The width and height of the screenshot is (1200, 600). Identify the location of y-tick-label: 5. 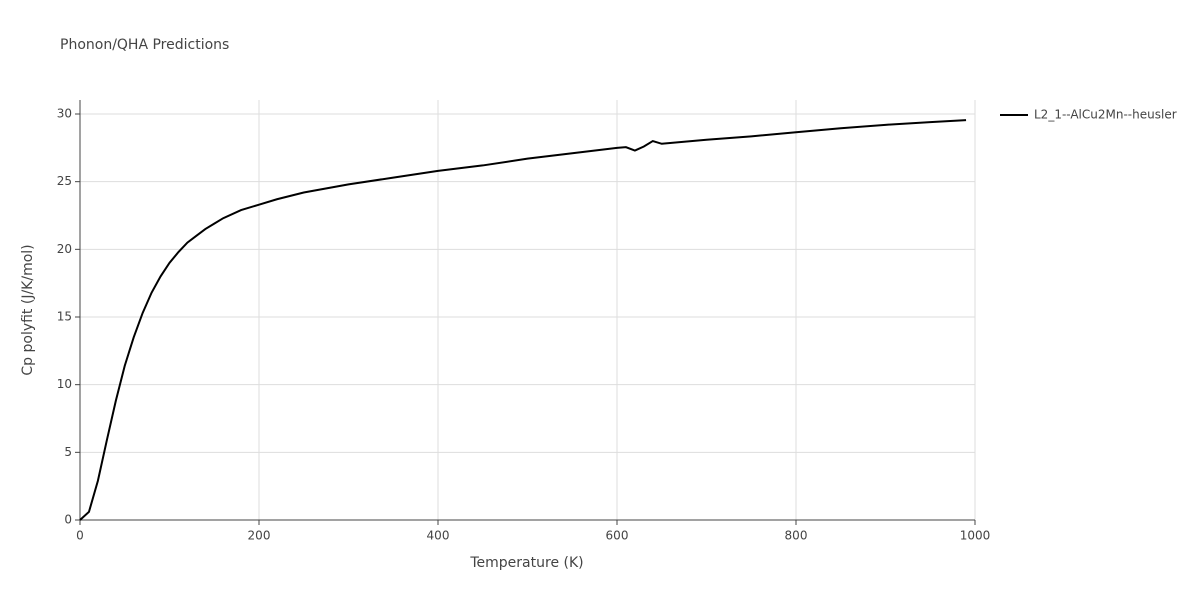
(68, 452).